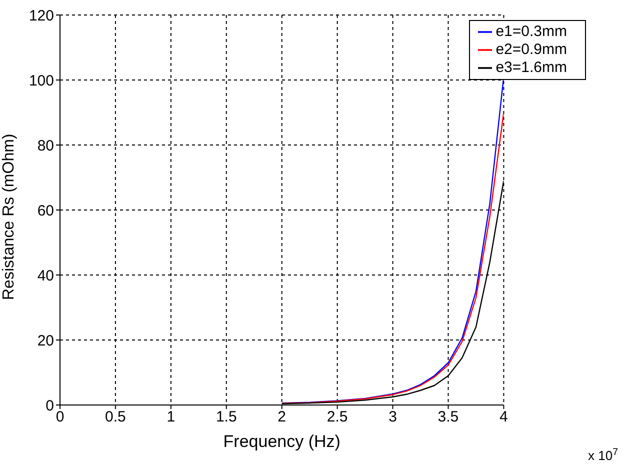 Image resolution: width=626 pixels, height=467 pixels. What do you see at coordinates (171, 417) in the screenshot?
I see `x-tick-label: 1` at bounding box center [171, 417].